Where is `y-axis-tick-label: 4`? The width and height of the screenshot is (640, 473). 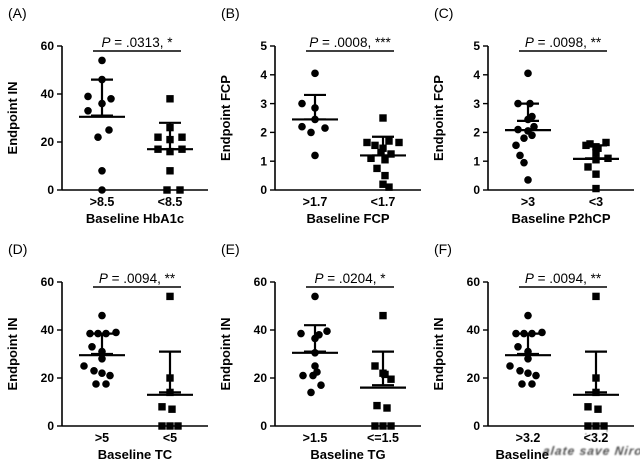
y-axis-tick-label: 4 is located at coordinates (263, 75).